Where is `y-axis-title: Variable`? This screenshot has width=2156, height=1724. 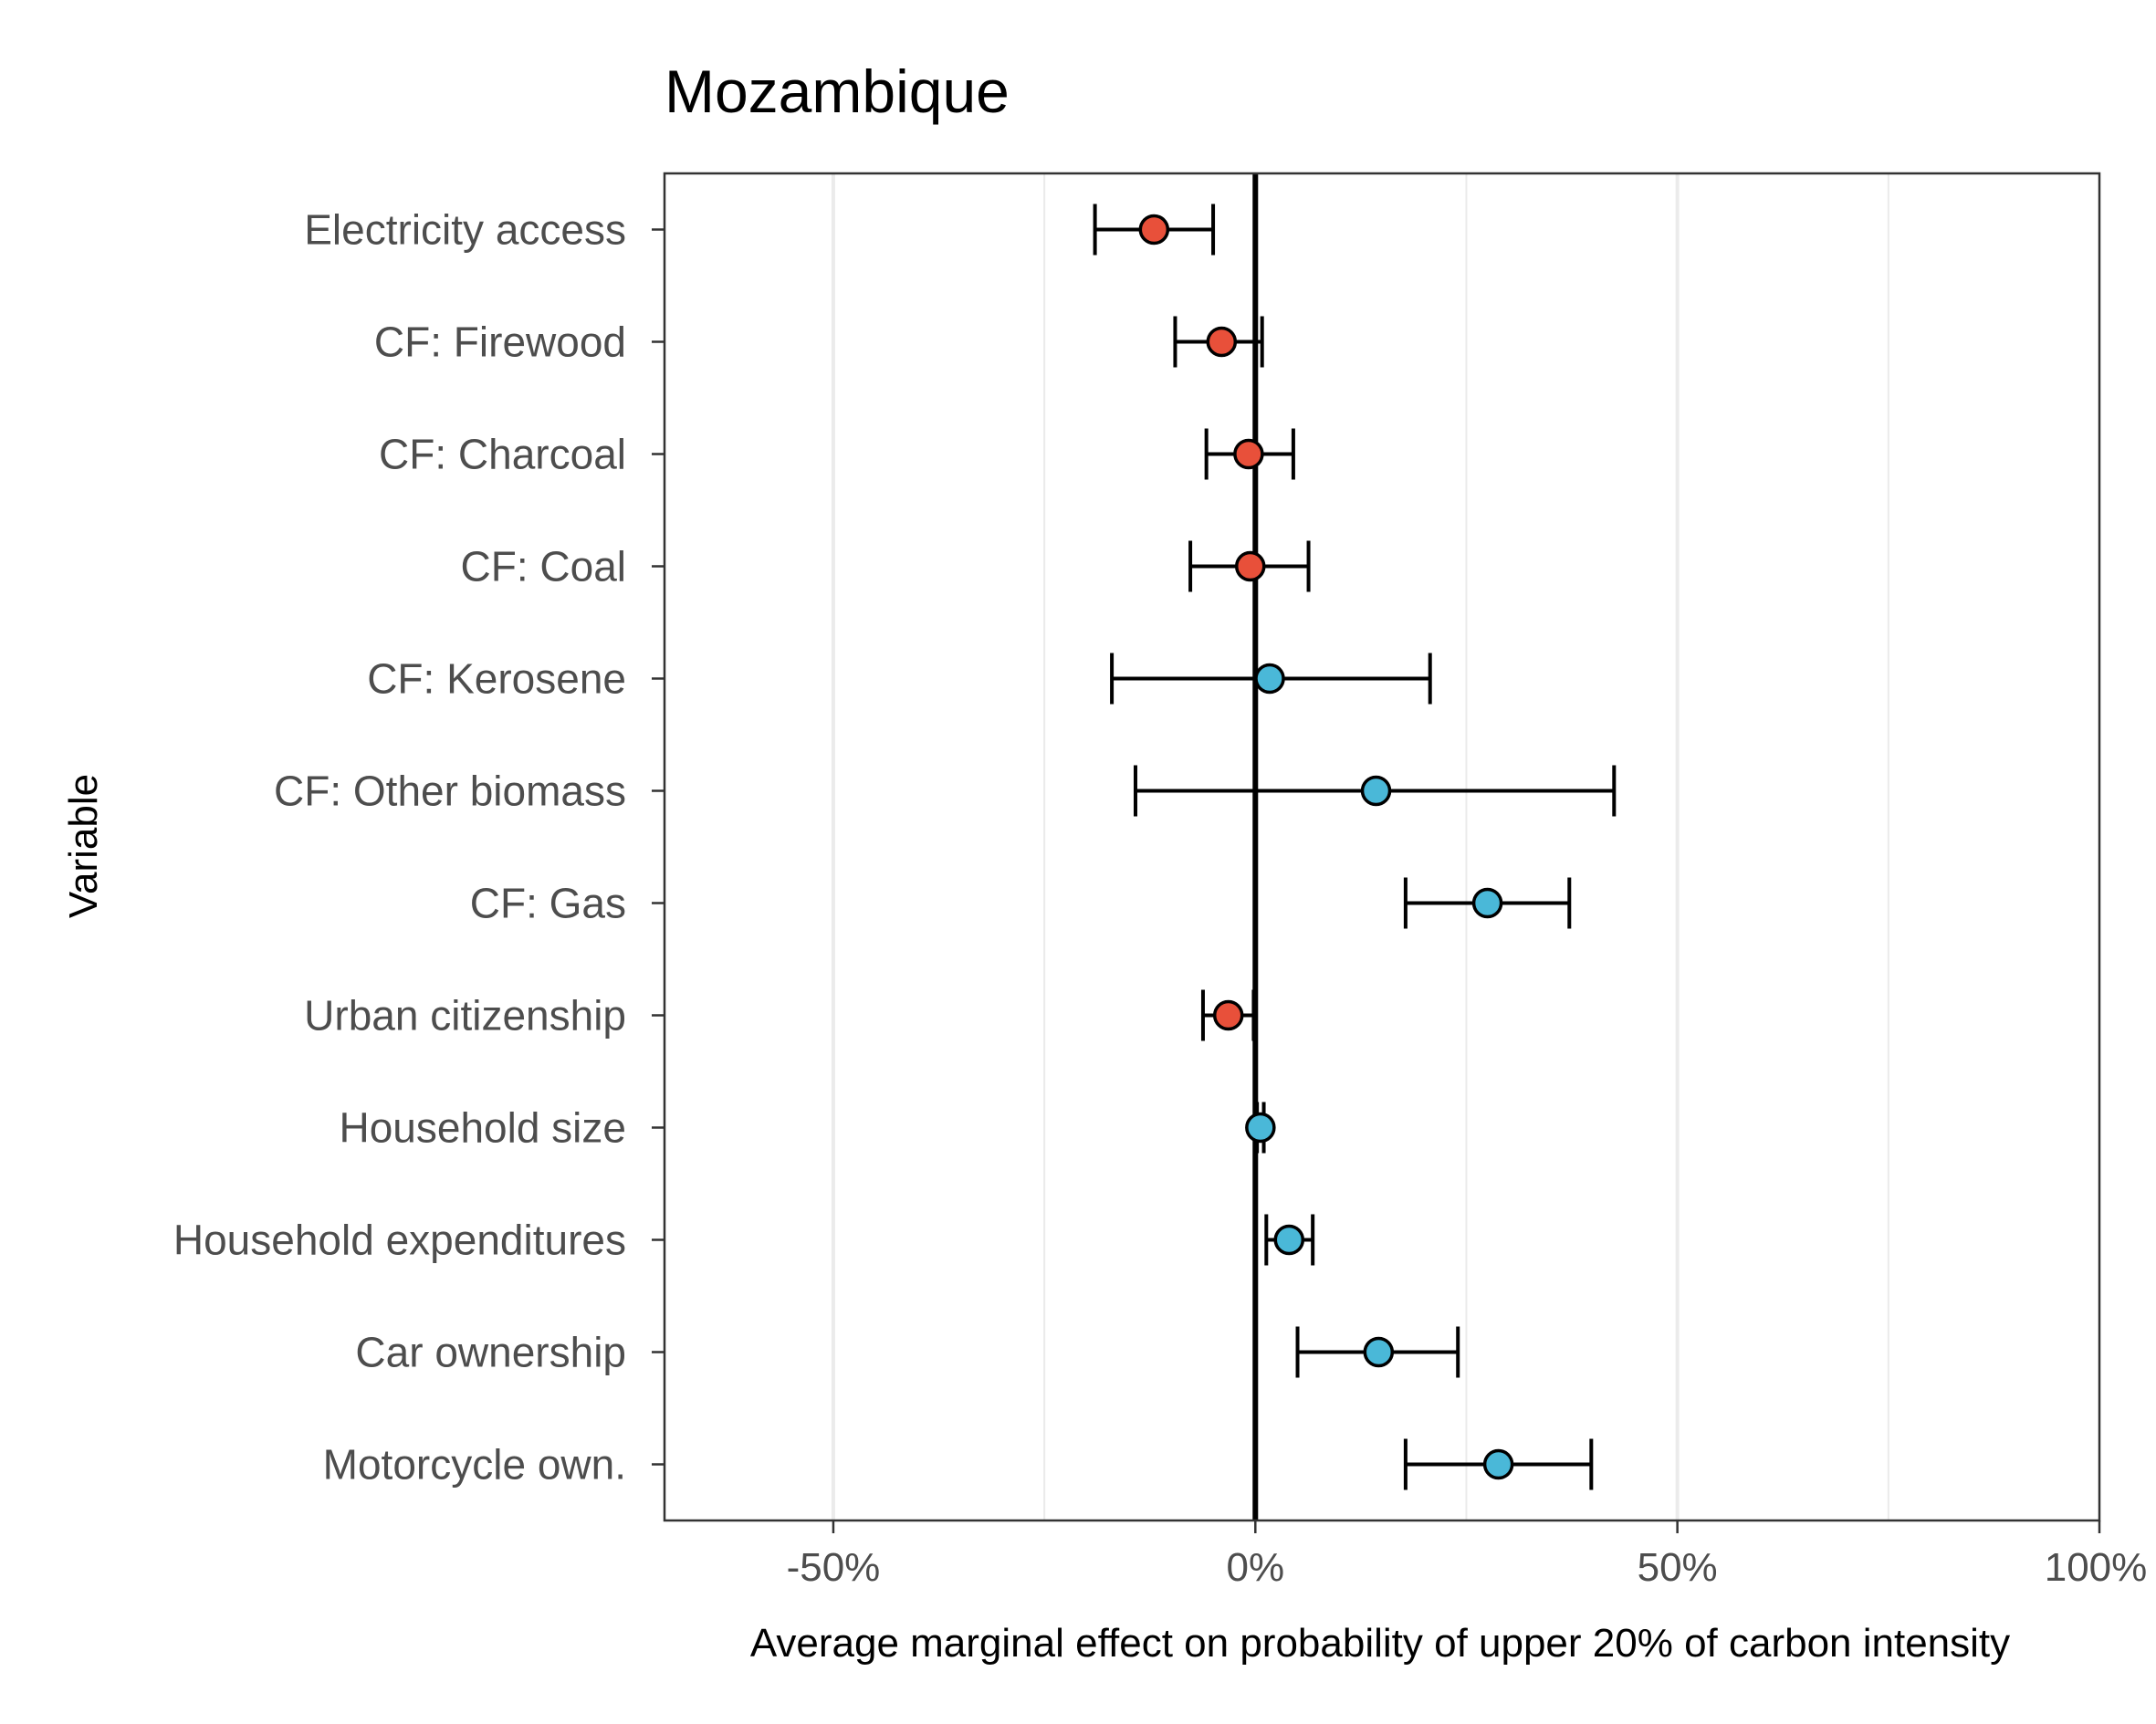
y-axis-title: Variable is located at coordinates (84, 846).